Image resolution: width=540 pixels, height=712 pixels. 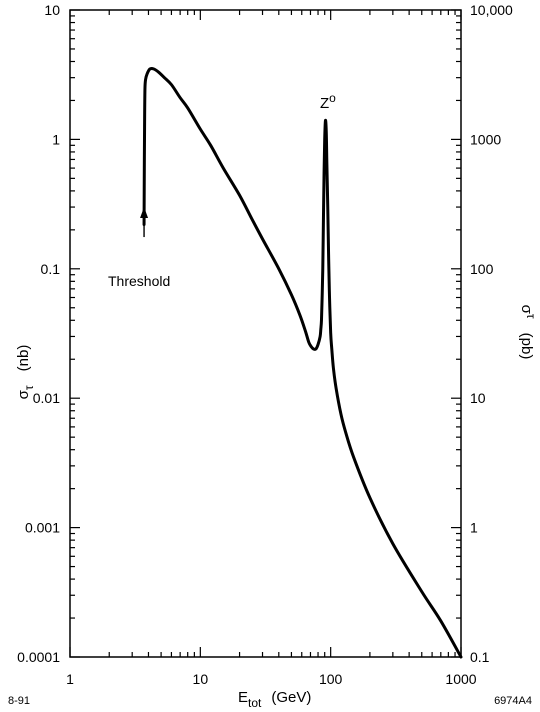 I want to click on y-tick-label-right: 0.1, so click(x=480, y=657).